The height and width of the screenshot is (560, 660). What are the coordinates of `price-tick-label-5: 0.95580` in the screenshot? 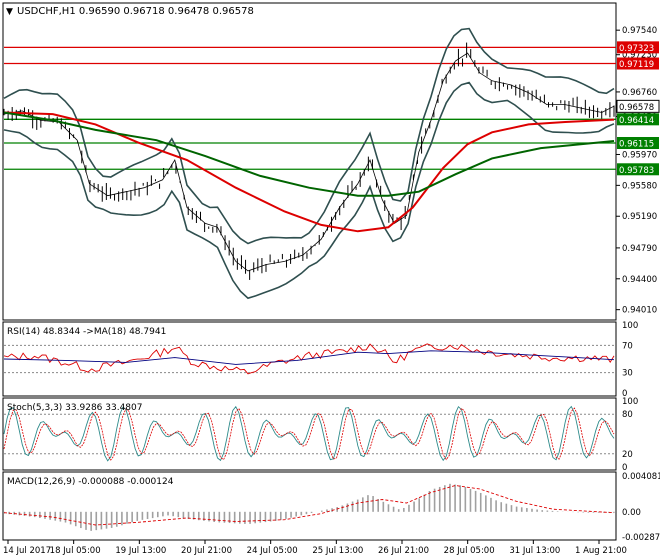 It's located at (639, 186).